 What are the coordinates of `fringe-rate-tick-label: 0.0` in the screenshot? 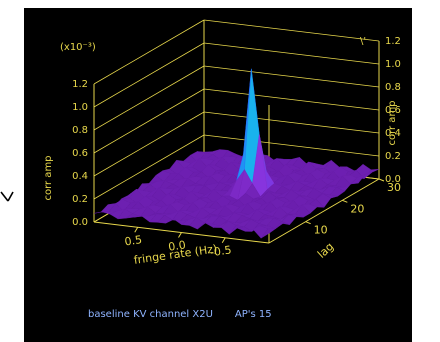 It's located at (176, 245).